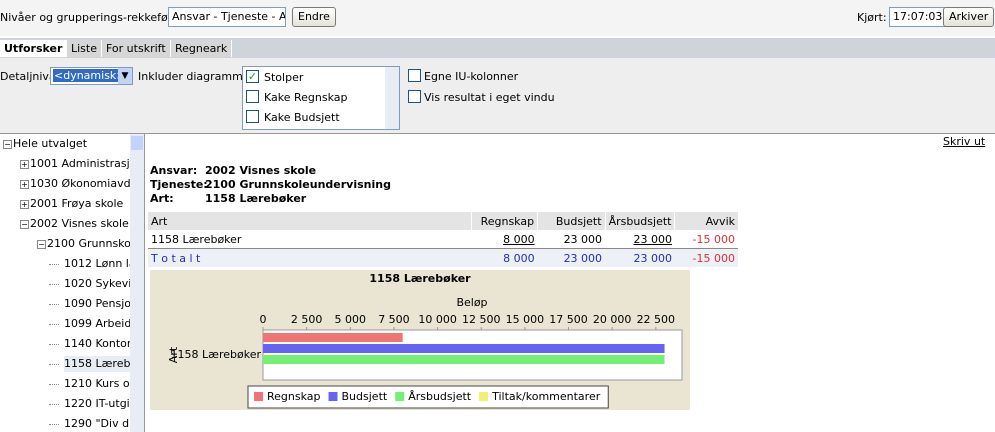 The width and height of the screenshot is (995, 432). I want to click on tree-node: 1290 "Div diverse", so click(97, 423).